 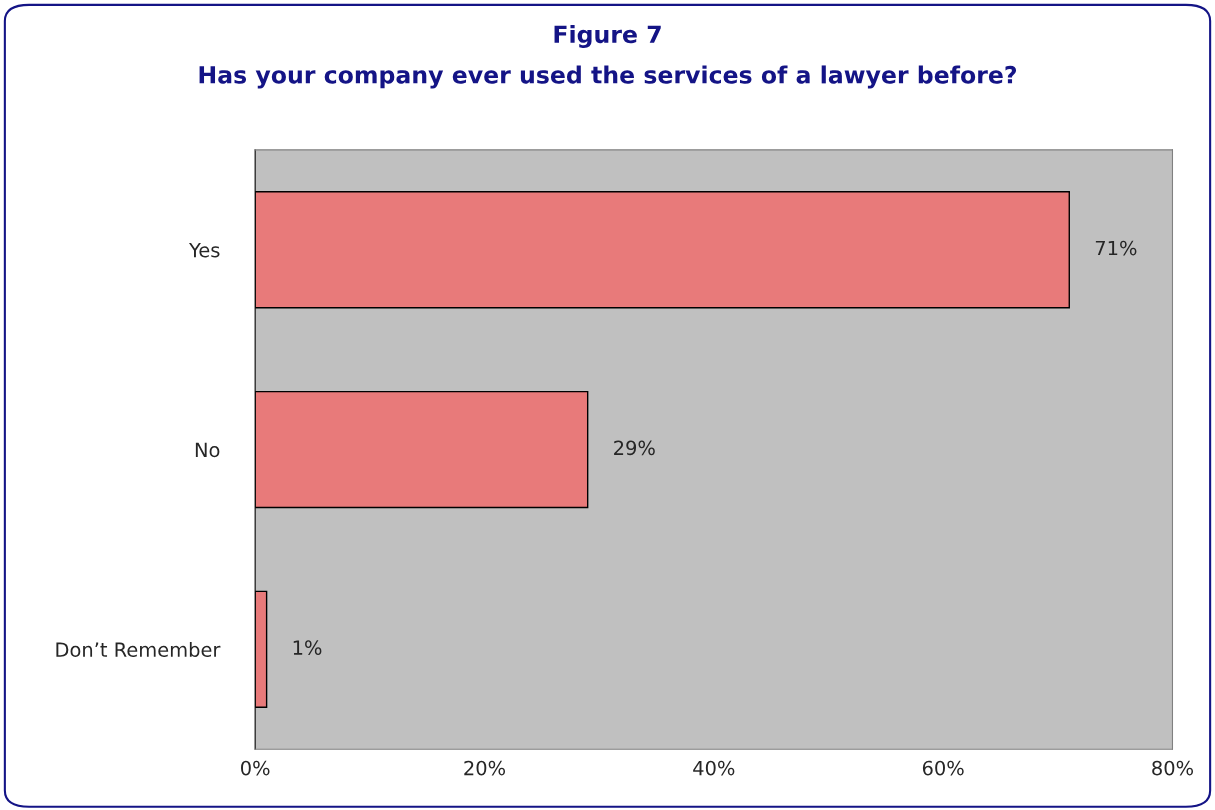 I want to click on x-tick-label: 60%, so click(x=943, y=768).